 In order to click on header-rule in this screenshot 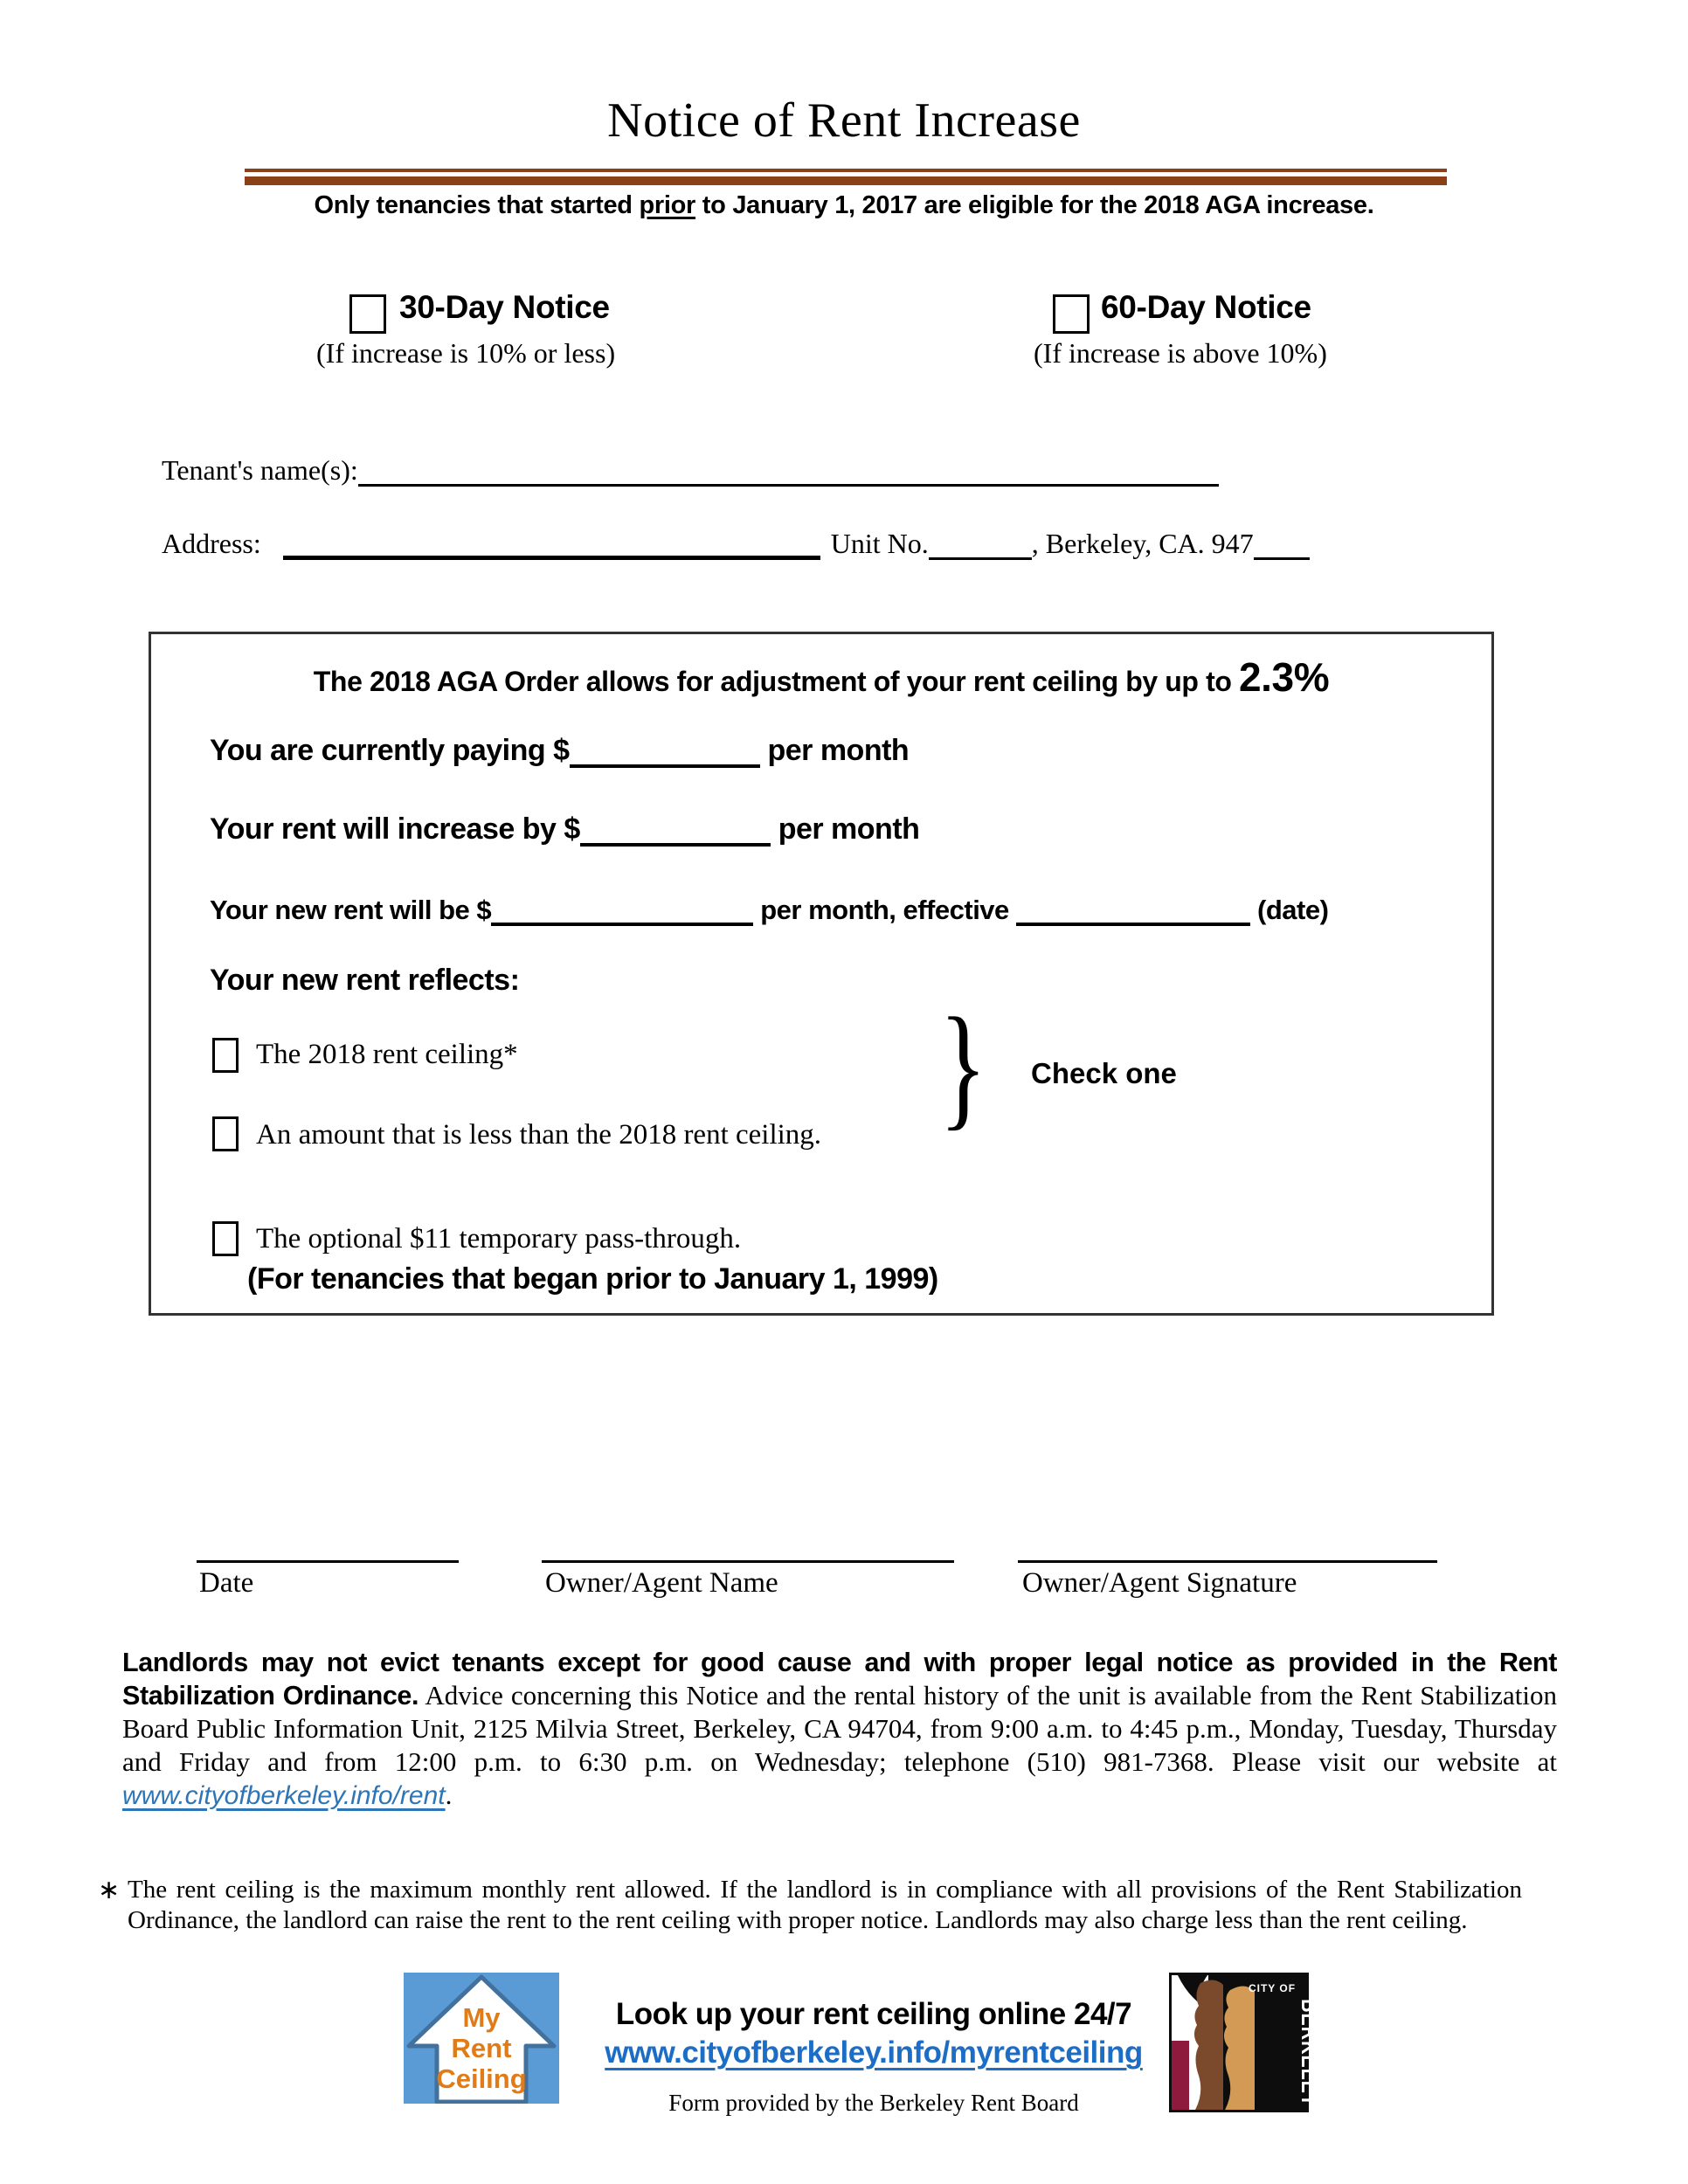, I will do `click(846, 177)`.